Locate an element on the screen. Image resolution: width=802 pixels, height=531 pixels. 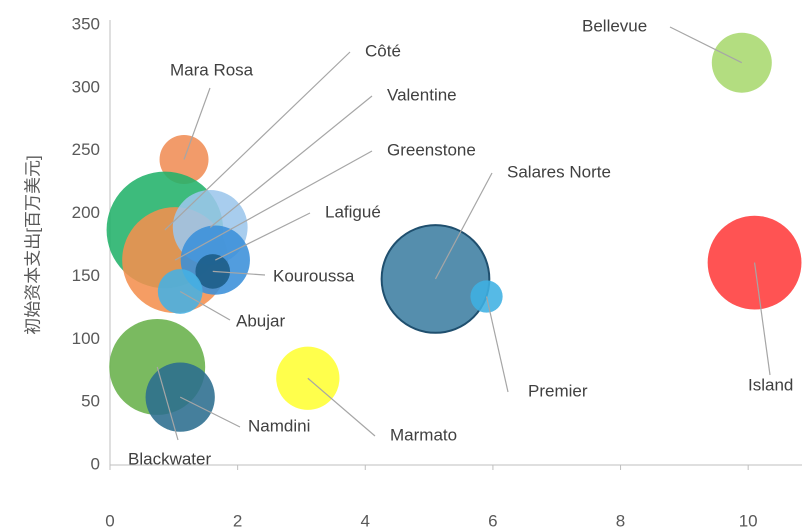
y-tick-label: 0 is located at coordinates (95, 463).